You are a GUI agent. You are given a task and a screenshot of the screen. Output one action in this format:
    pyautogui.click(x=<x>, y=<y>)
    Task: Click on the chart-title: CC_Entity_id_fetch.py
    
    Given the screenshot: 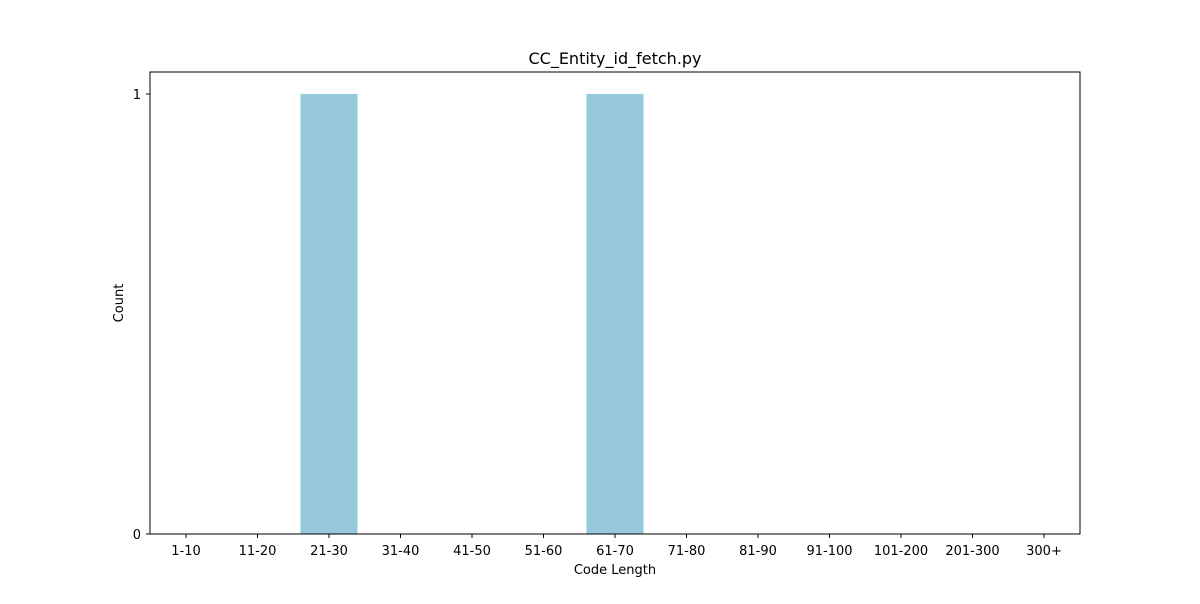 What is the action you would take?
    pyautogui.click(x=614, y=59)
    